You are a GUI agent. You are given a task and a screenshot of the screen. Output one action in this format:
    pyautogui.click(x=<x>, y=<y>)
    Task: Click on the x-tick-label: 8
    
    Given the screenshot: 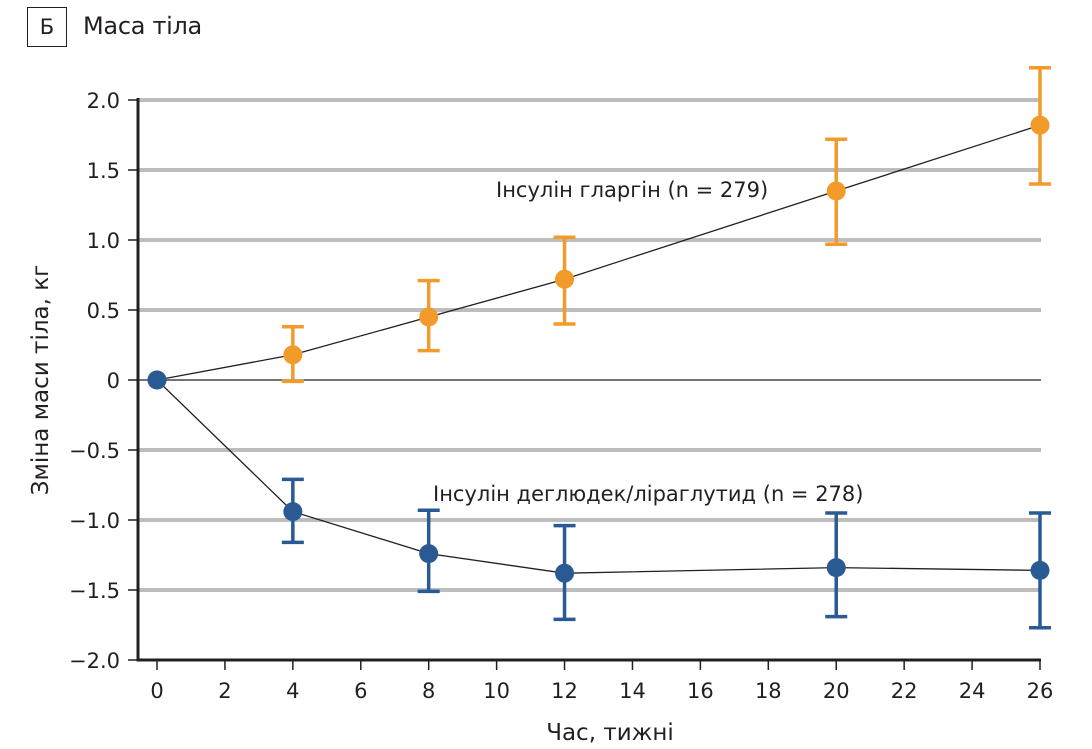 What is the action you would take?
    pyautogui.click(x=428, y=691)
    